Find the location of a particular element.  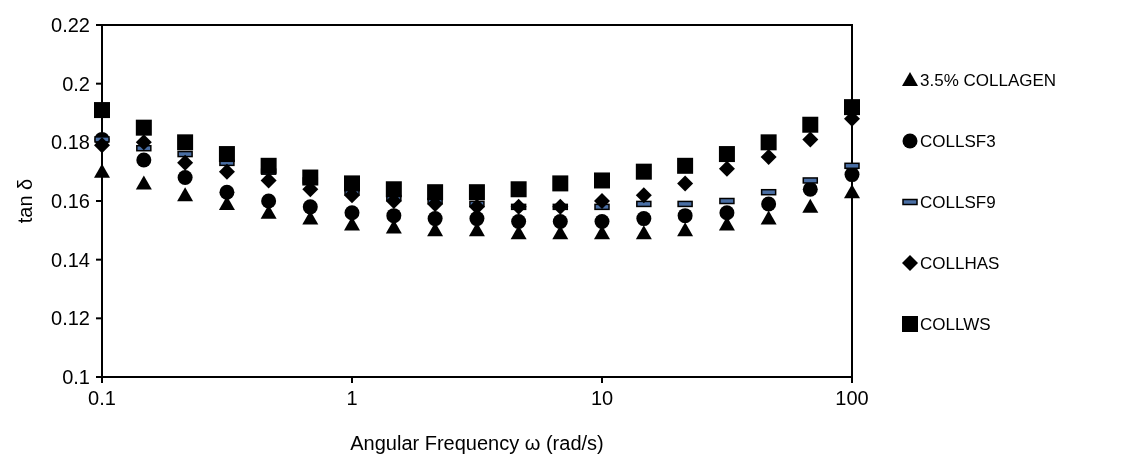

y-tick-label: 0.2 is located at coordinates (76, 83).